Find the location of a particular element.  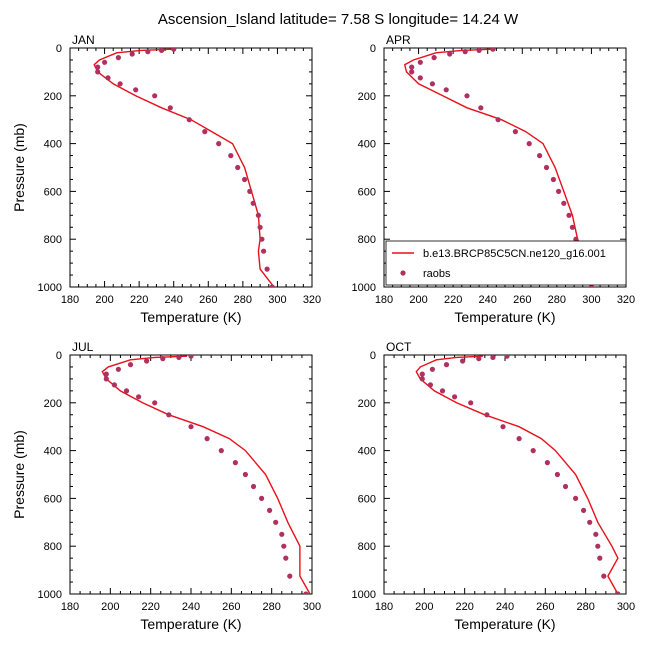

x-tick-label: 320 is located at coordinates (626, 300).